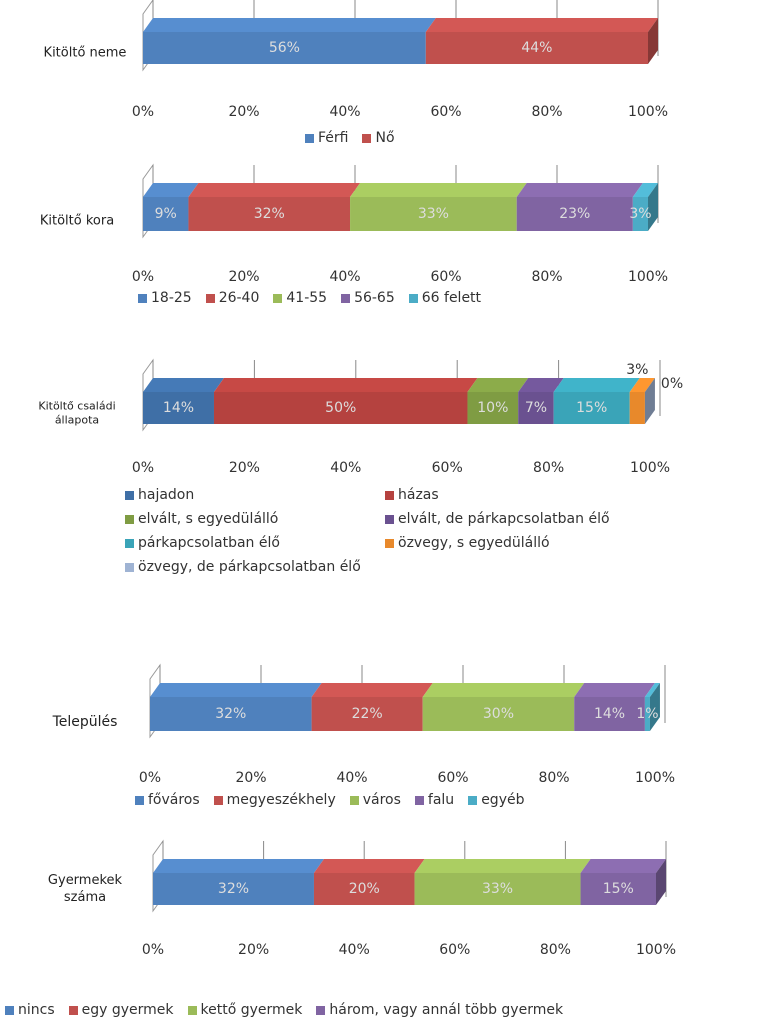 The image size is (774, 1030). I want to click on legend-item: 56-65, so click(368, 298).